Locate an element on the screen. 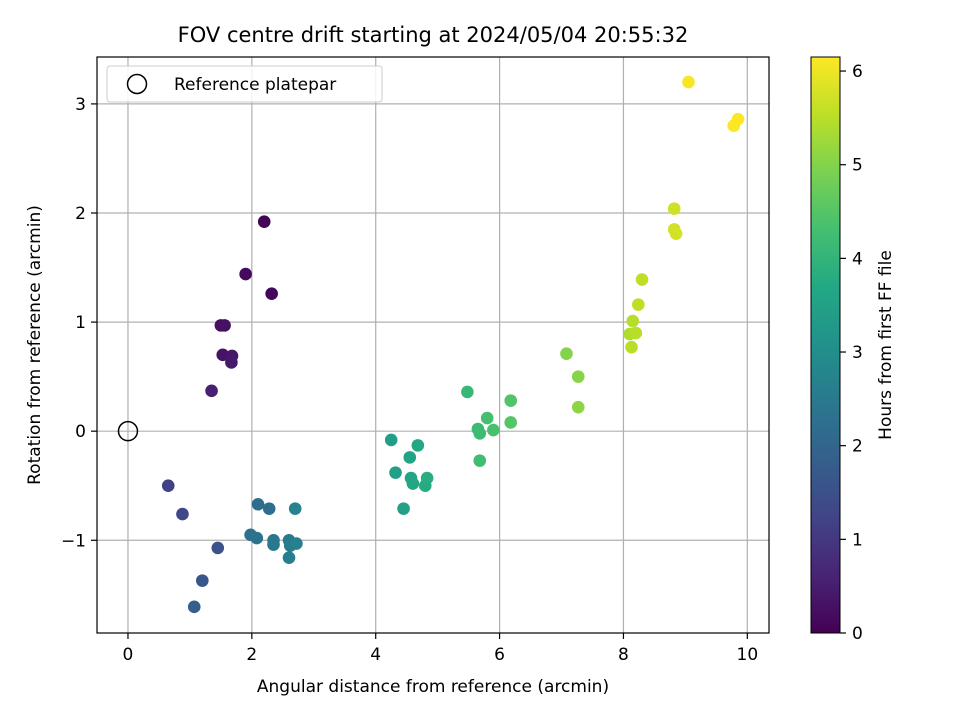  x-tick-label: 0 is located at coordinates (128, 655).